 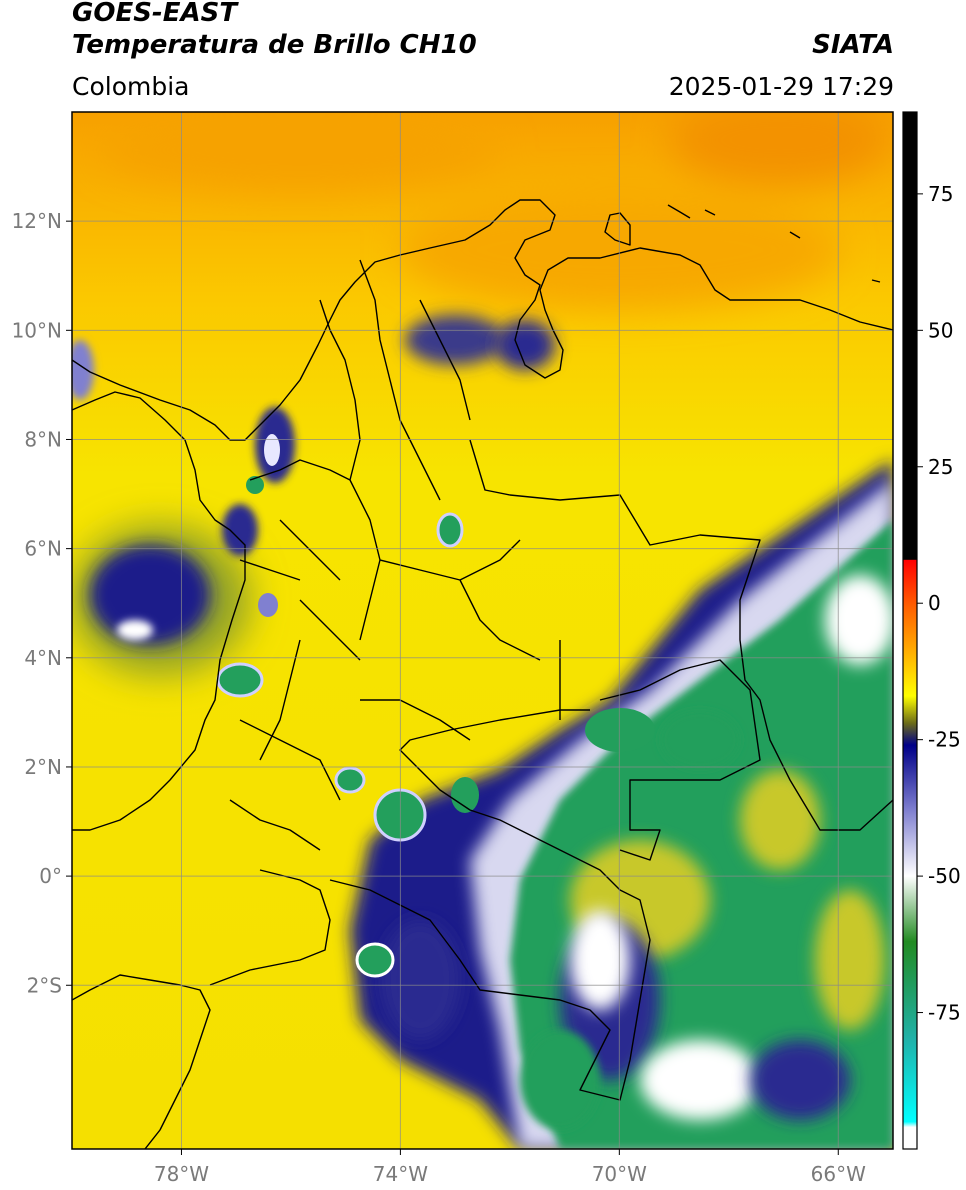 What do you see at coordinates (490, 905) in the screenshot?
I see `colombia-border-south` at bounding box center [490, 905].